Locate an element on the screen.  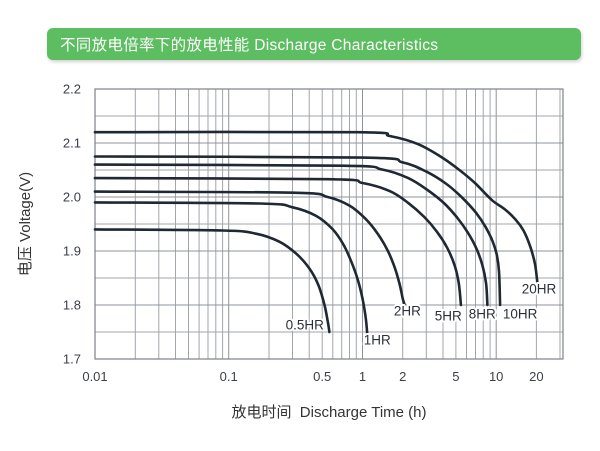
curve-1HR is located at coordinates (231, 270).